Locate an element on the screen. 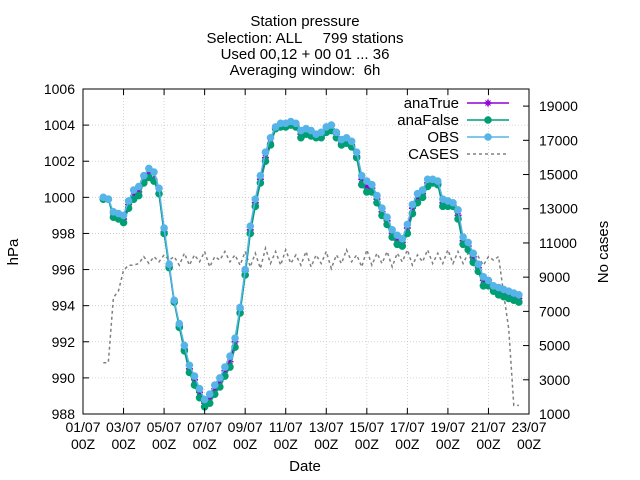  x-tick-label: 11/07 is located at coordinates (286, 427).